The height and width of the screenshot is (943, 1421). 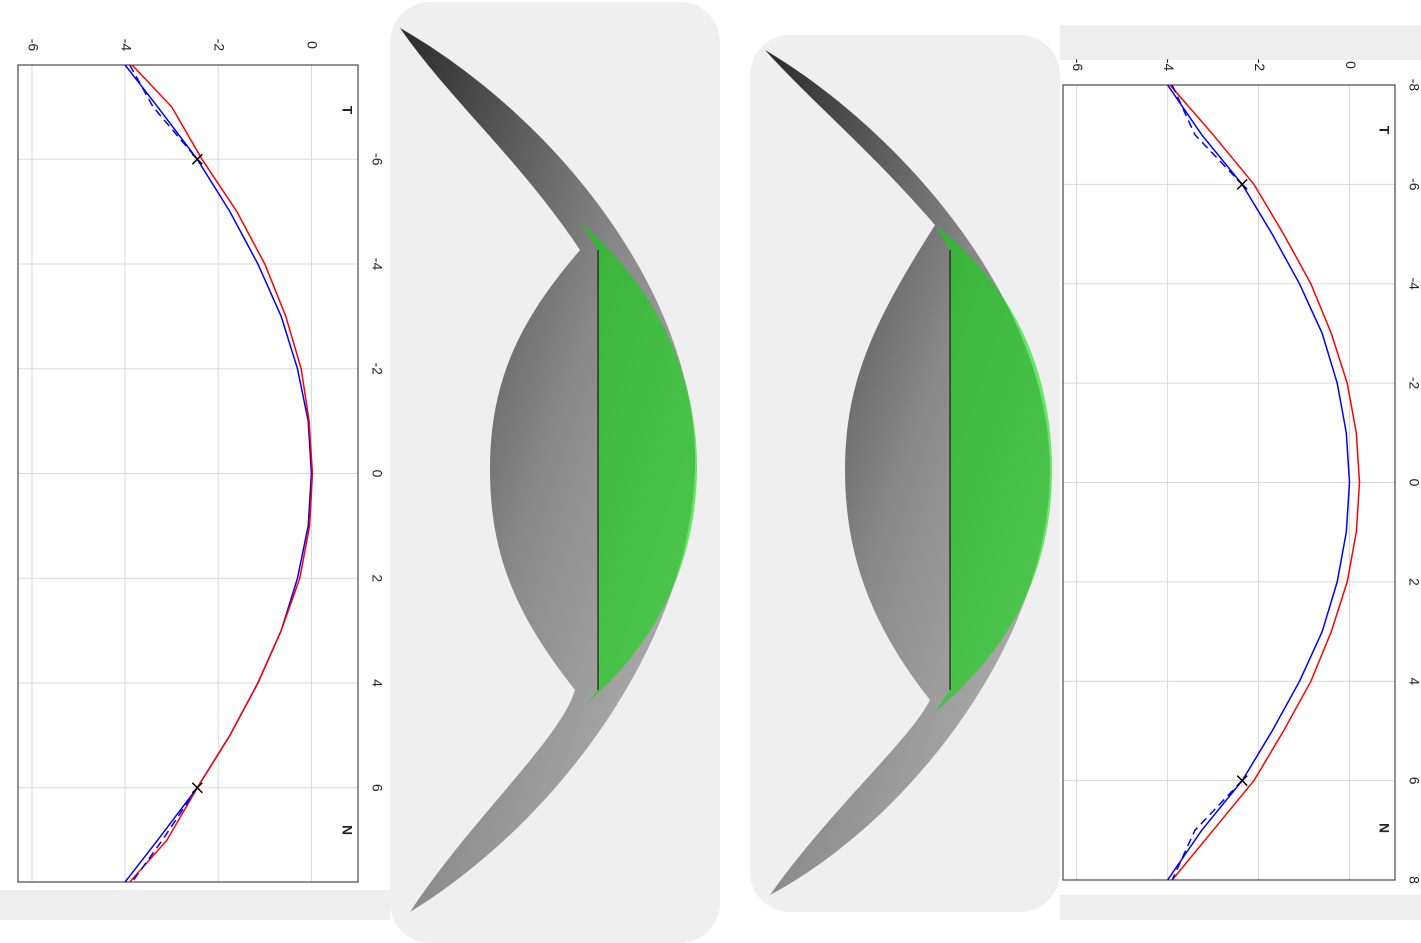 I want to click on x-tick-label: -8, so click(x=1413, y=85).